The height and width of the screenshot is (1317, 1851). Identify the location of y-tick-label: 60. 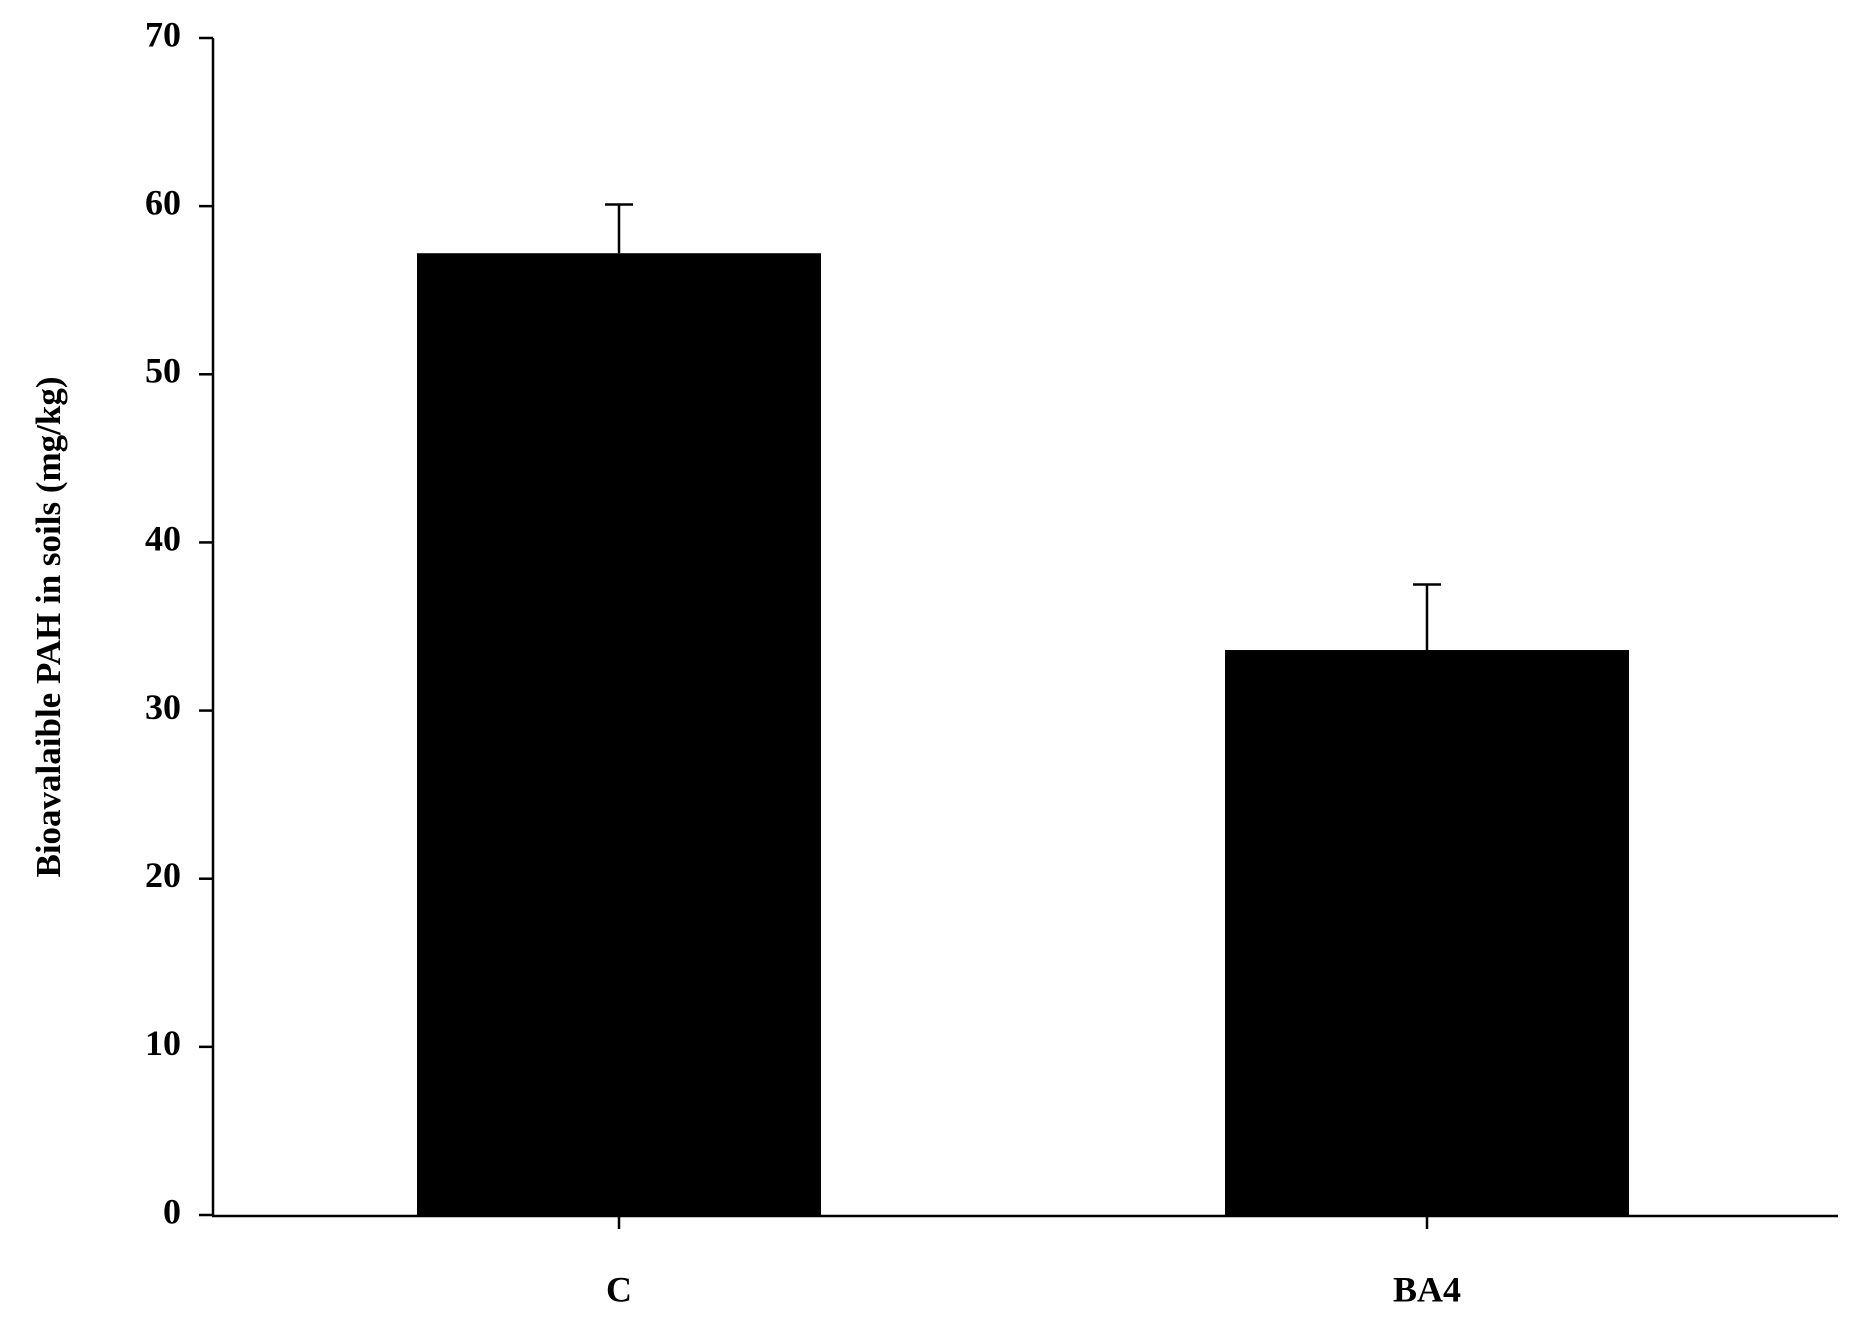
(163, 202).